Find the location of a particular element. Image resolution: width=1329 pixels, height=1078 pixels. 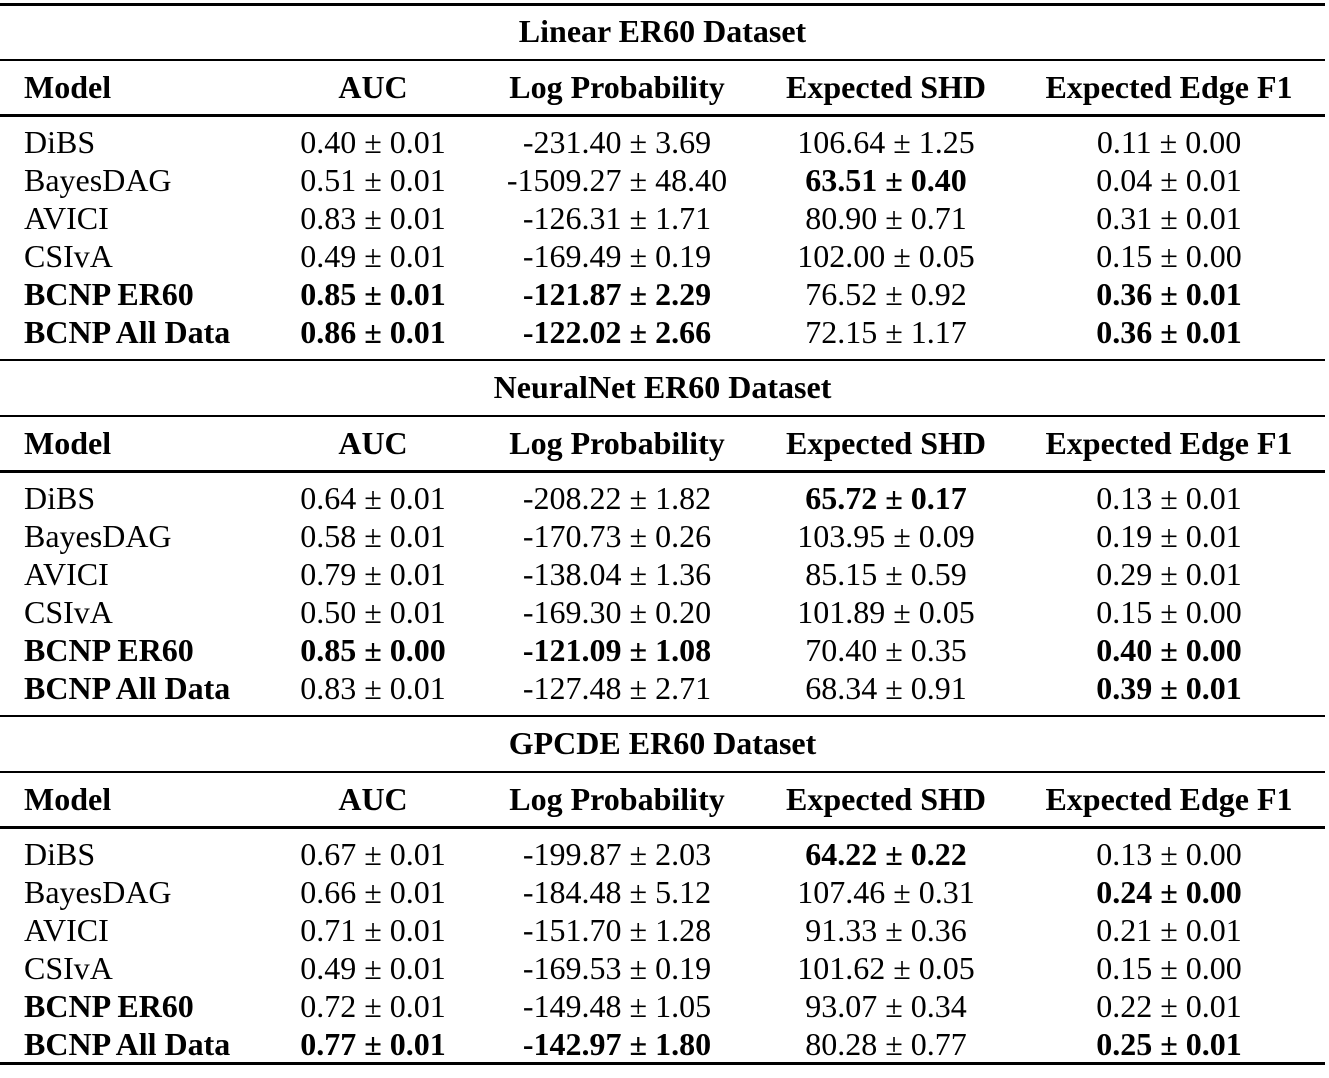

section-title: GPCDE ER60 Dataset is located at coordinates (662, 743).